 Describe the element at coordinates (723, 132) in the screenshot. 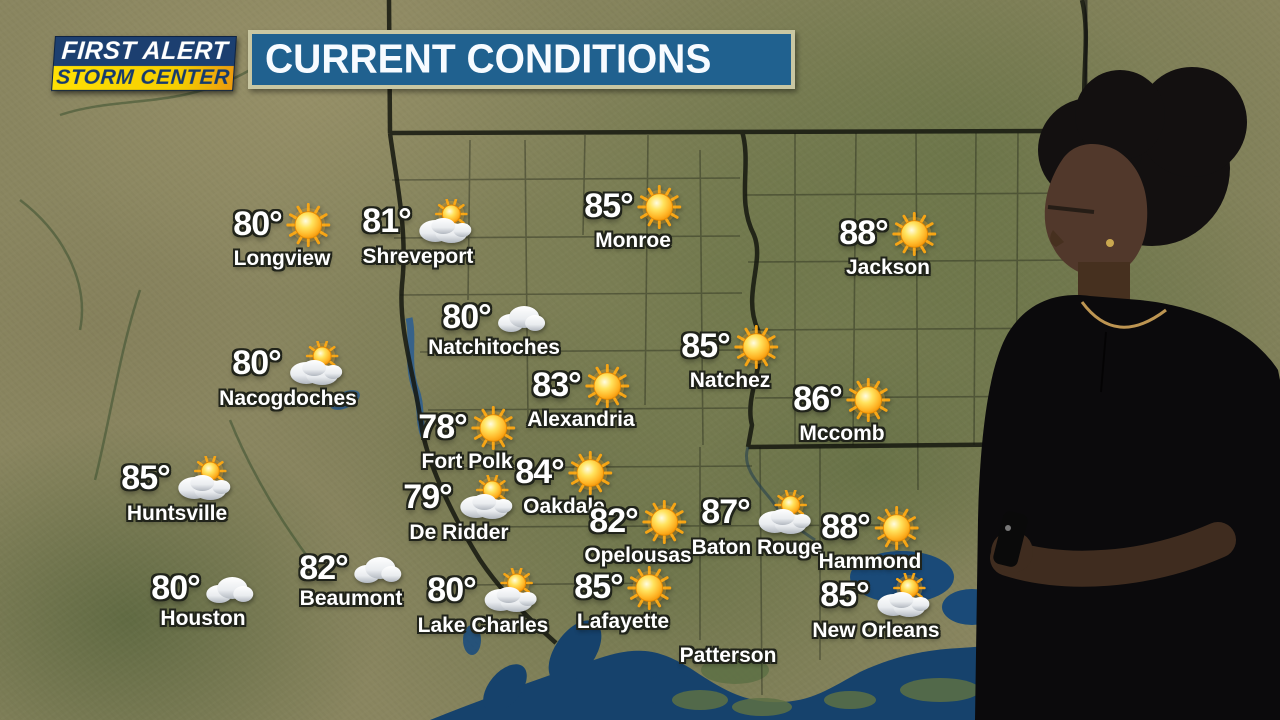

I see `ar-la-border` at that location.